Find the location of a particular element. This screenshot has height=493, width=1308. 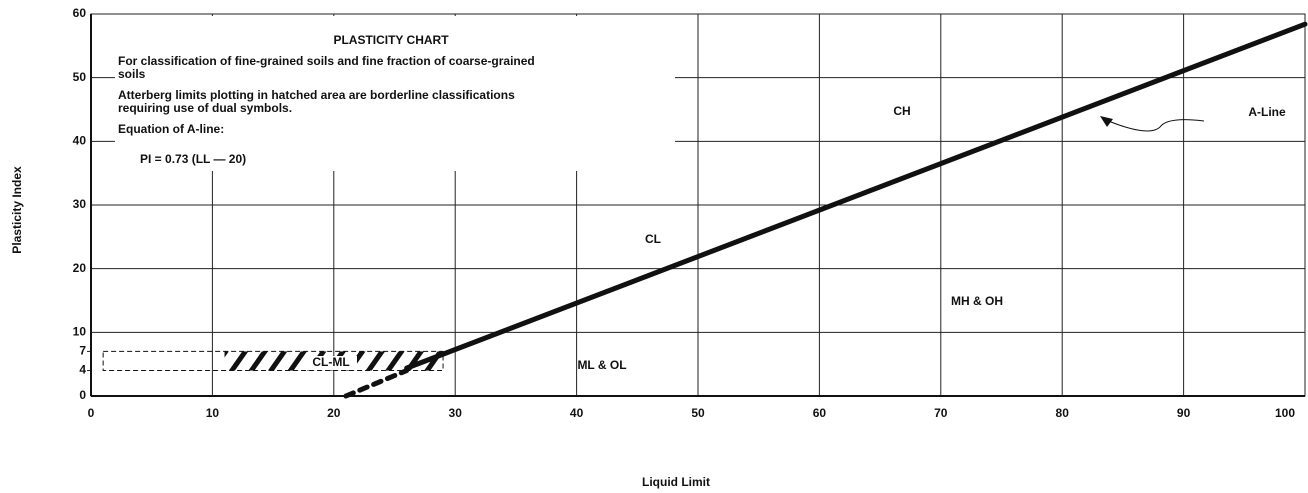

zone-label: CL-ML is located at coordinates (330, 362).